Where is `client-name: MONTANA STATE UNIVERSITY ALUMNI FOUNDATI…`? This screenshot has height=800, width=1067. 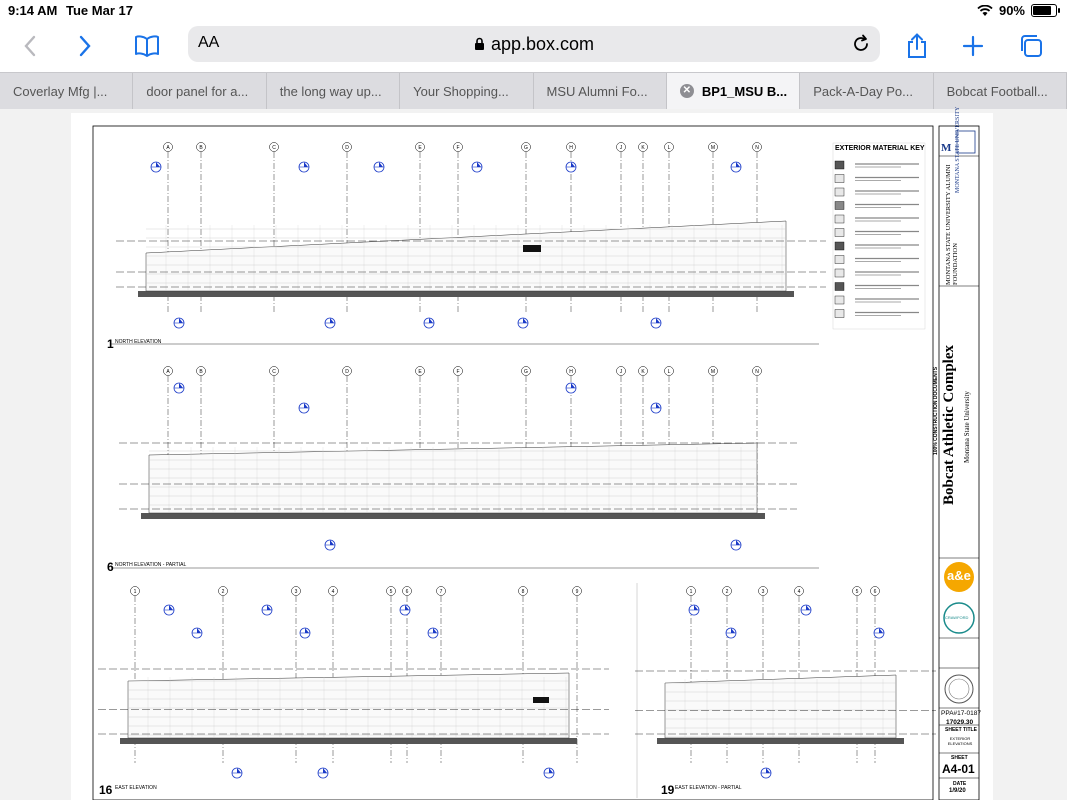
client-name: MONTANA STATE UNIVERSITY ALUMNI FOUNDATI… is located at coordinates (952, 224).